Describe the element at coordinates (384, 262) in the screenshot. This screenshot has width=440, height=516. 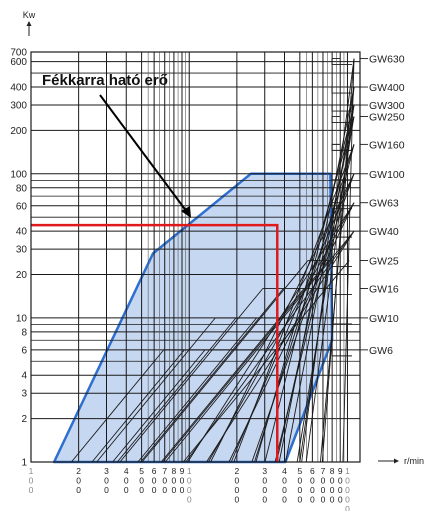
I see `model-label-GW25: GW25` at that location.